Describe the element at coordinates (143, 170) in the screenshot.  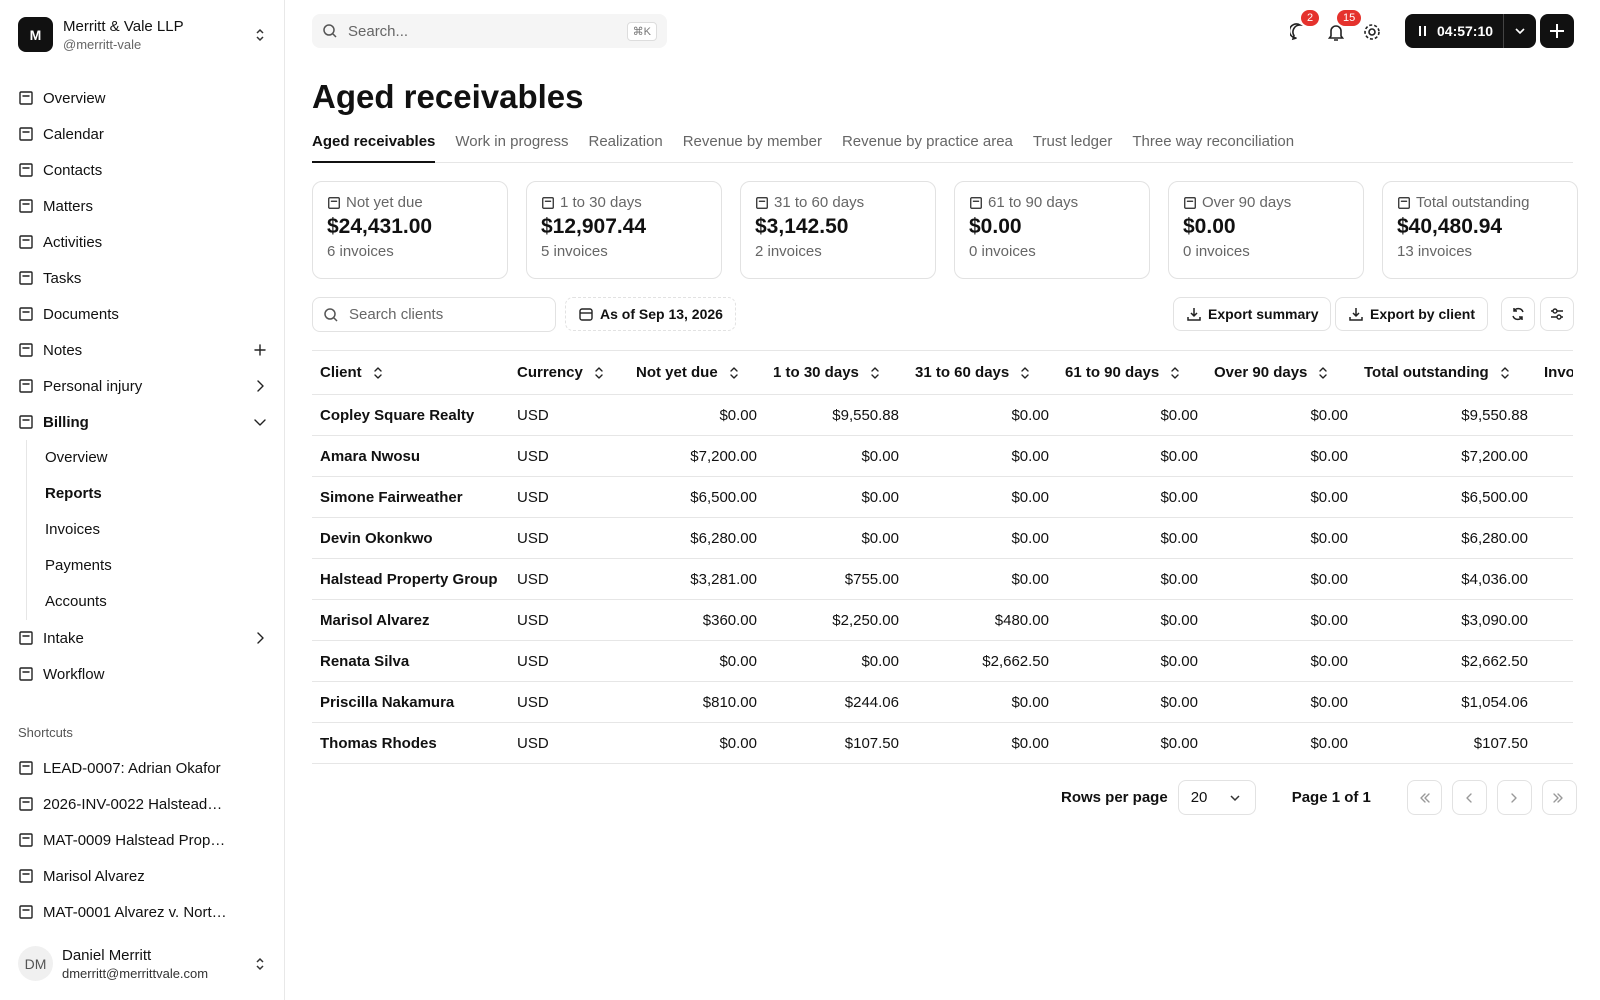
I see `nav-item: Contacts` at that location.